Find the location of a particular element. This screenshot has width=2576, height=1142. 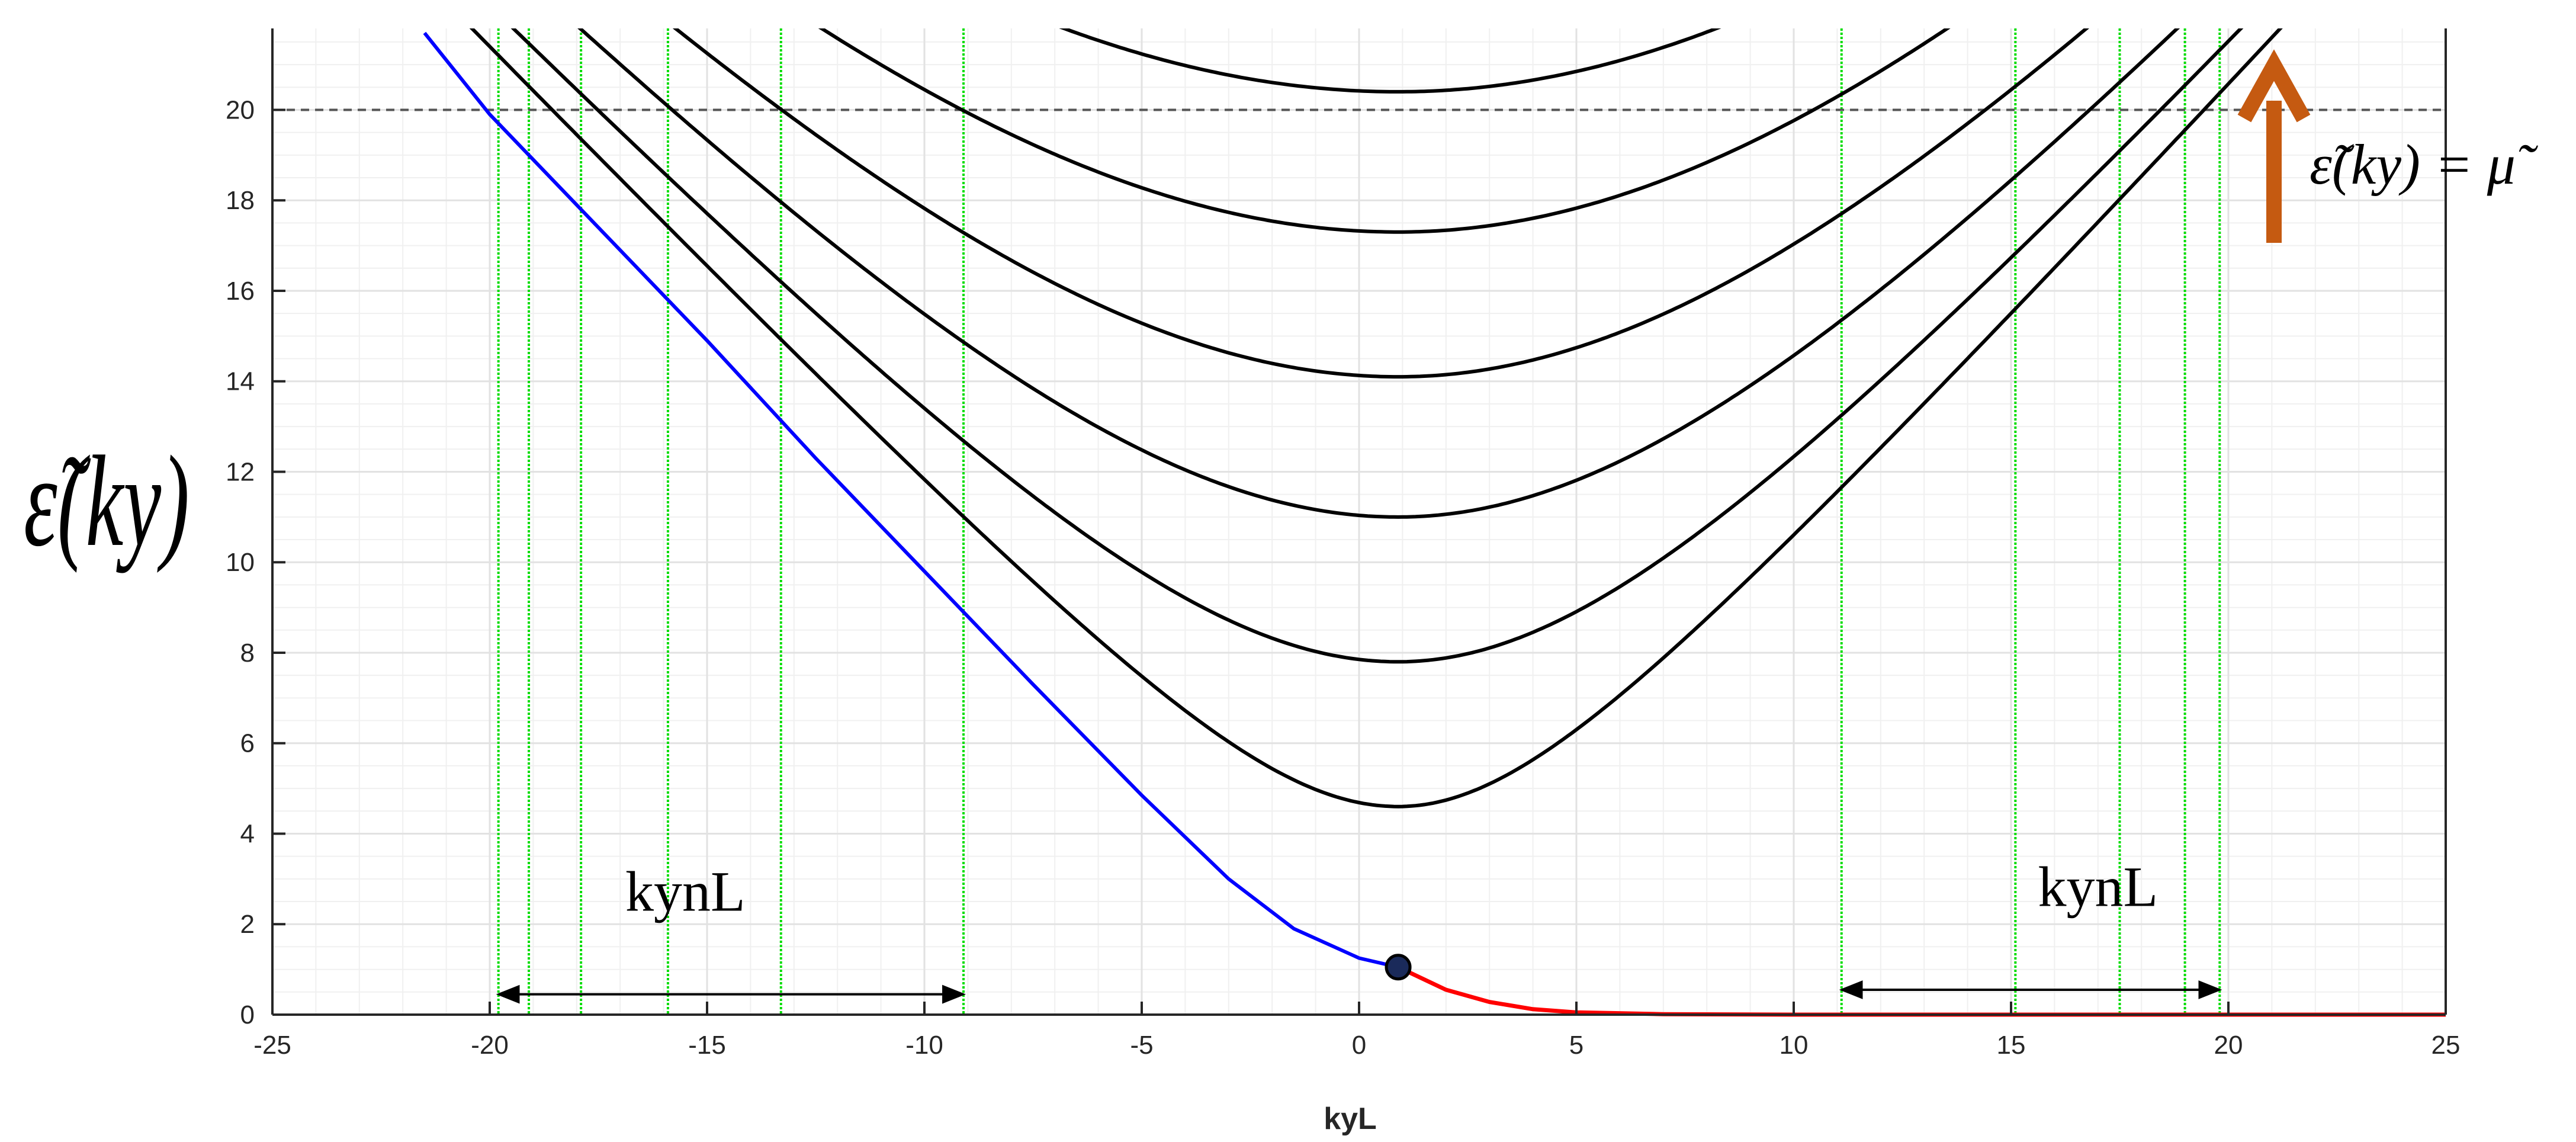

y-tick-label: 4 is located at coordinates (247, 833).